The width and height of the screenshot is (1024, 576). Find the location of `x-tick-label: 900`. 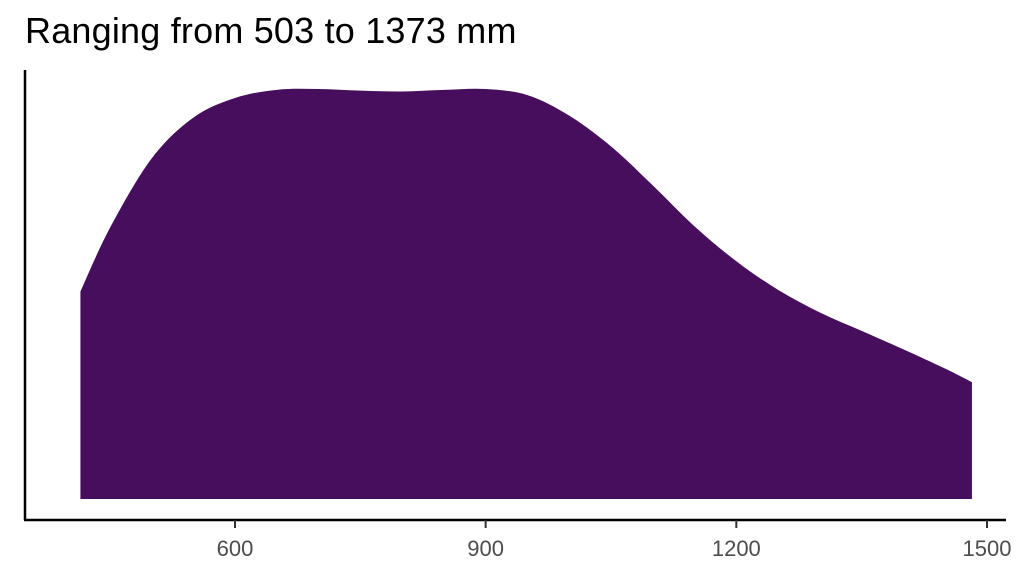

x-tick-label: 900 is located at coordinates (485, 548).